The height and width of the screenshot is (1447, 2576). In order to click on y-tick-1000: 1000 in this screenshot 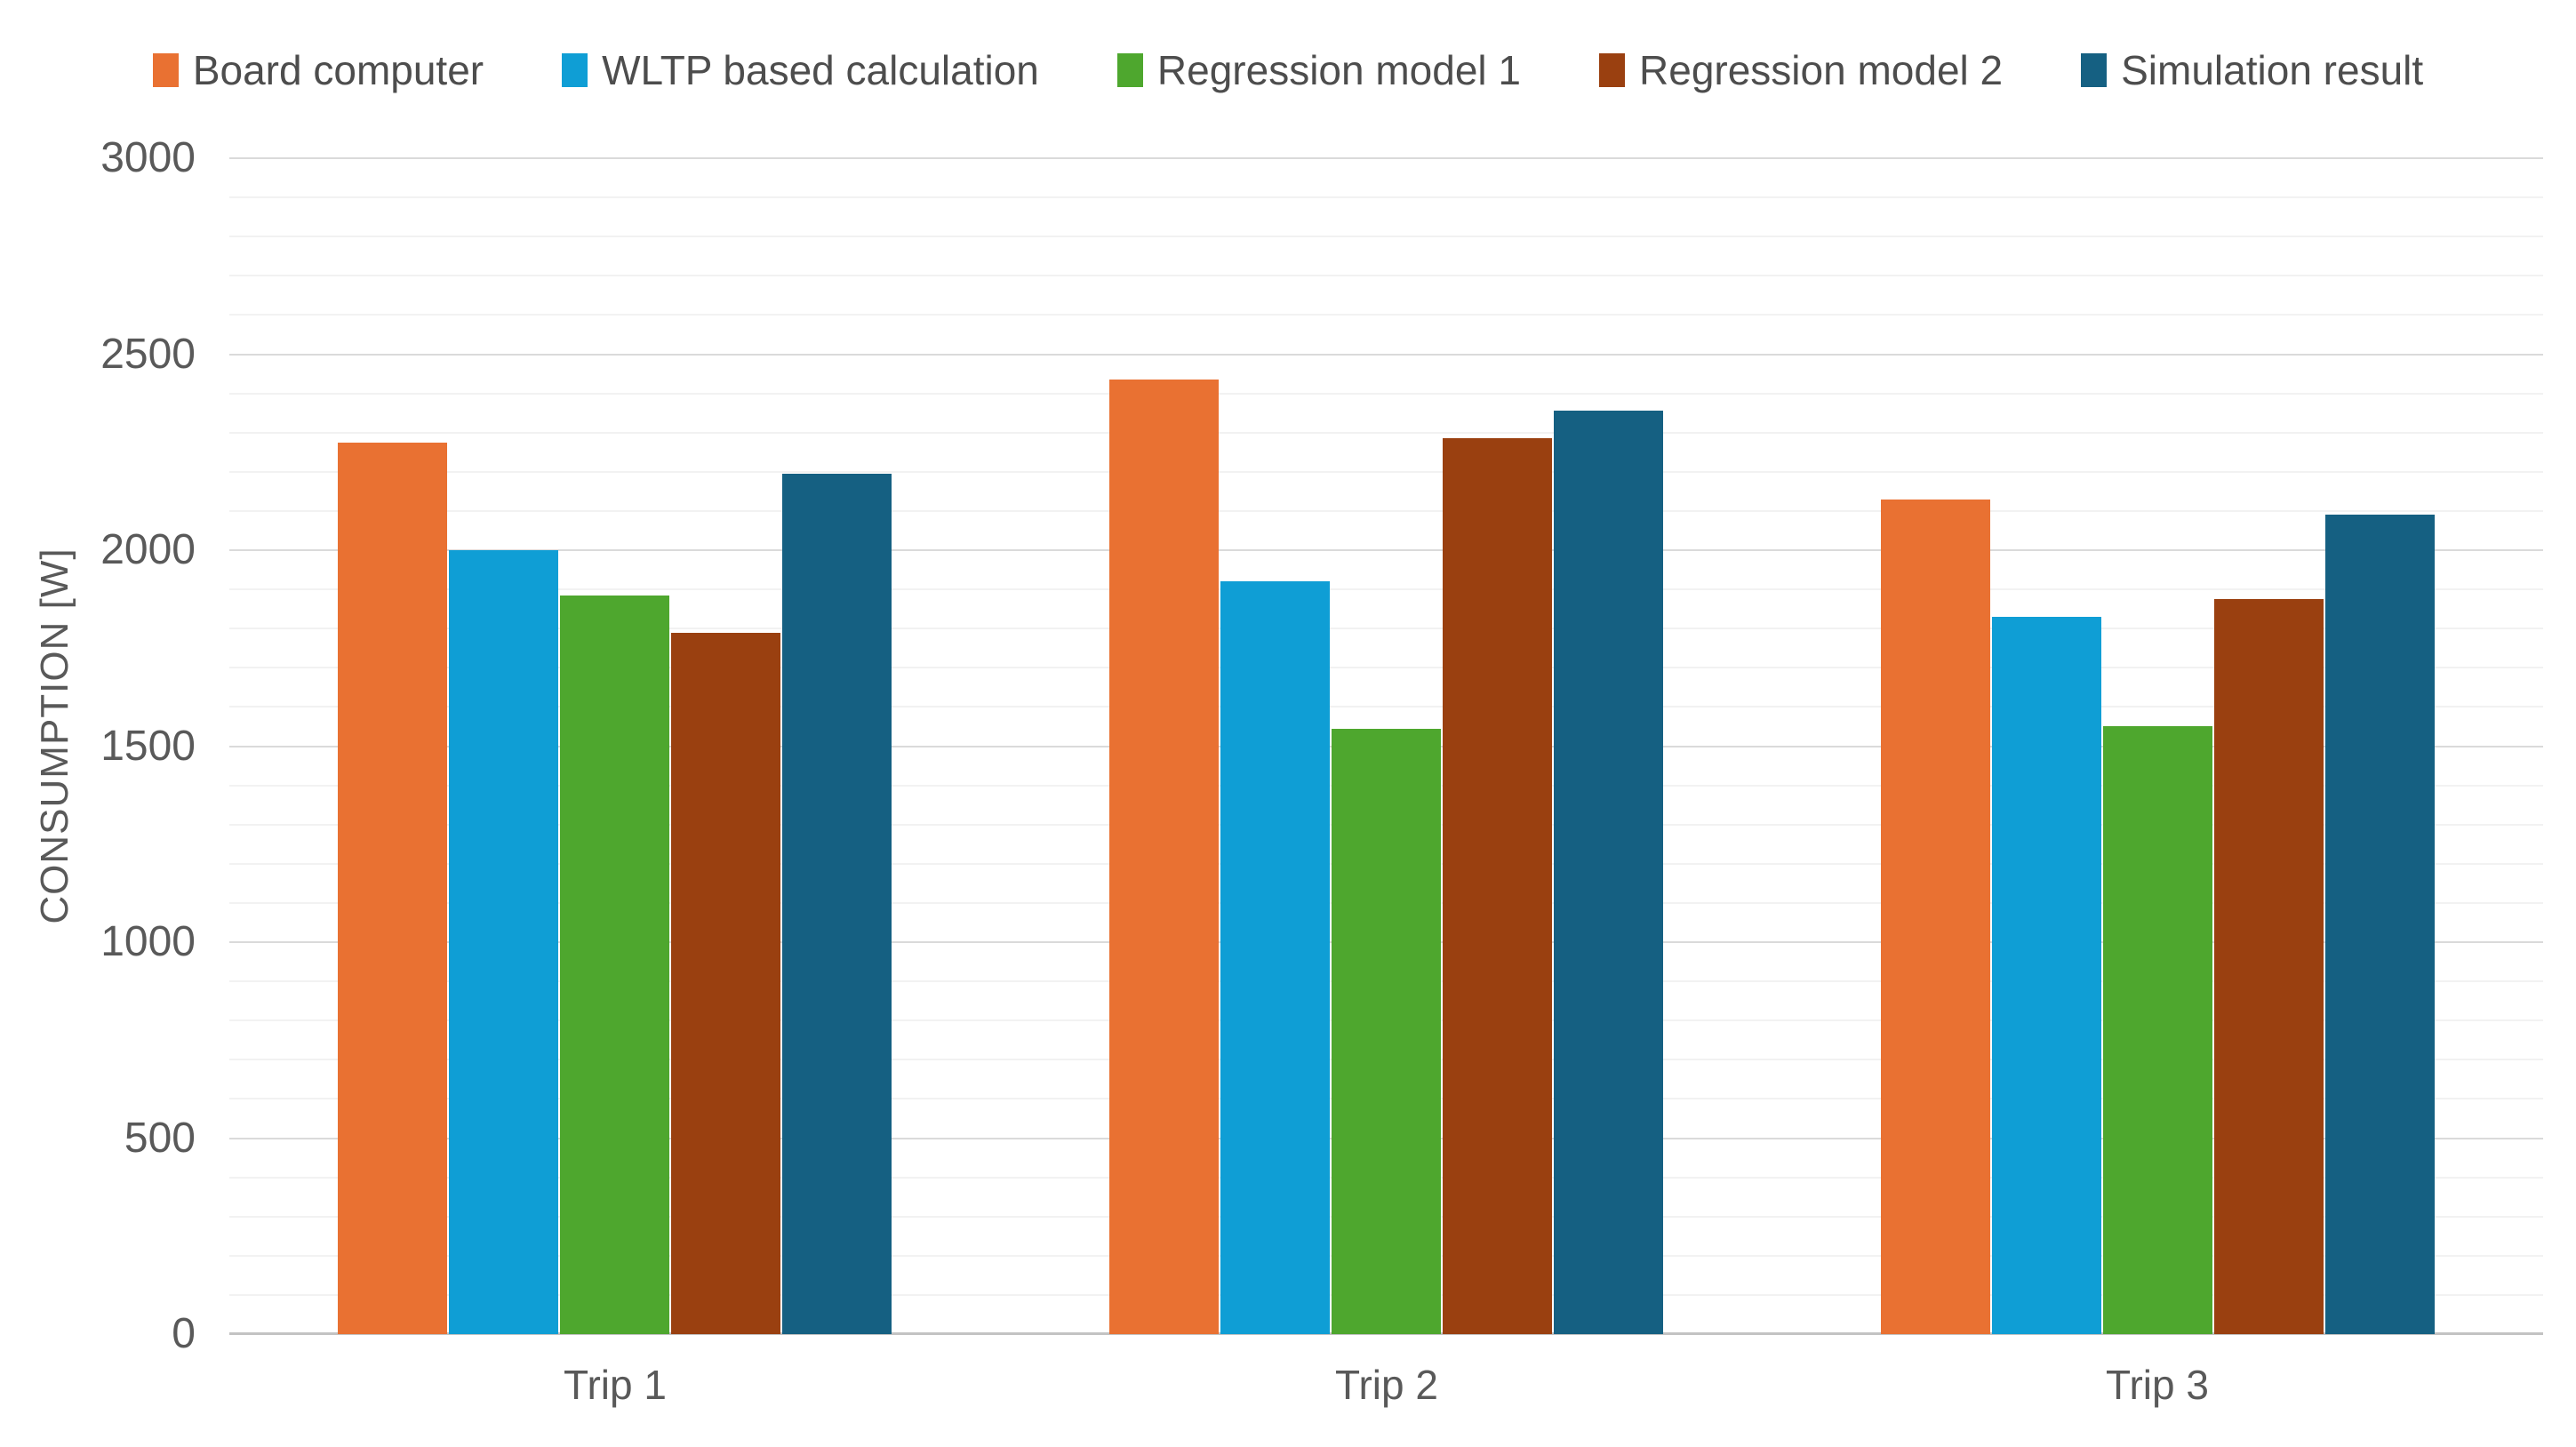, I will do `click(148, 941)`.